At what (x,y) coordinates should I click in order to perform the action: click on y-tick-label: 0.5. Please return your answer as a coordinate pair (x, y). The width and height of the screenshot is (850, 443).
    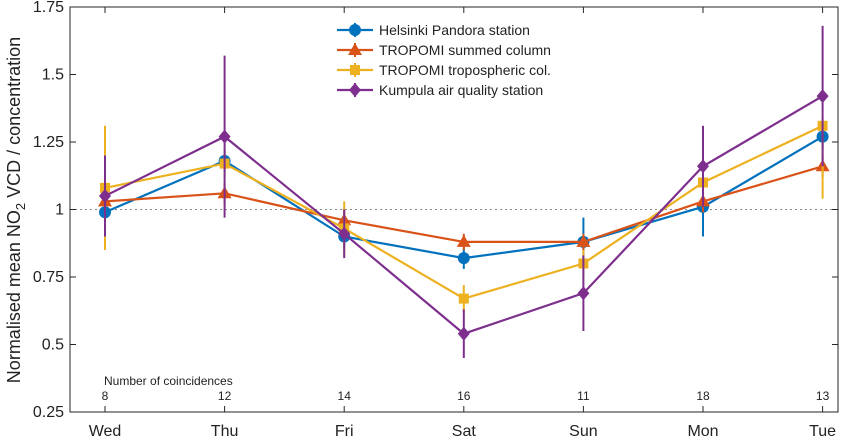
    Looking at the image, I should click on (53, 345).